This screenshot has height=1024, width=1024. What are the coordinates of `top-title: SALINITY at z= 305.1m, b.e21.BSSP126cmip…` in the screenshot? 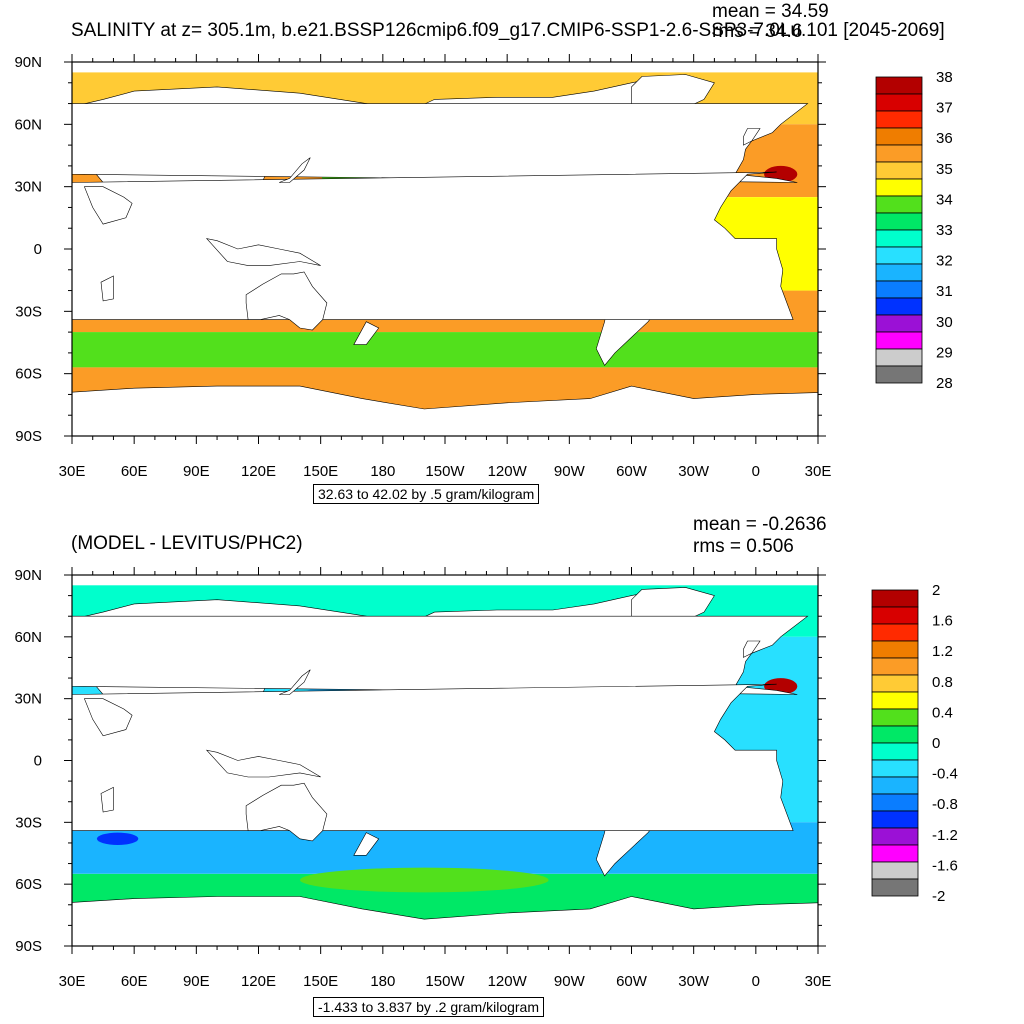 It's located at (508, 30).